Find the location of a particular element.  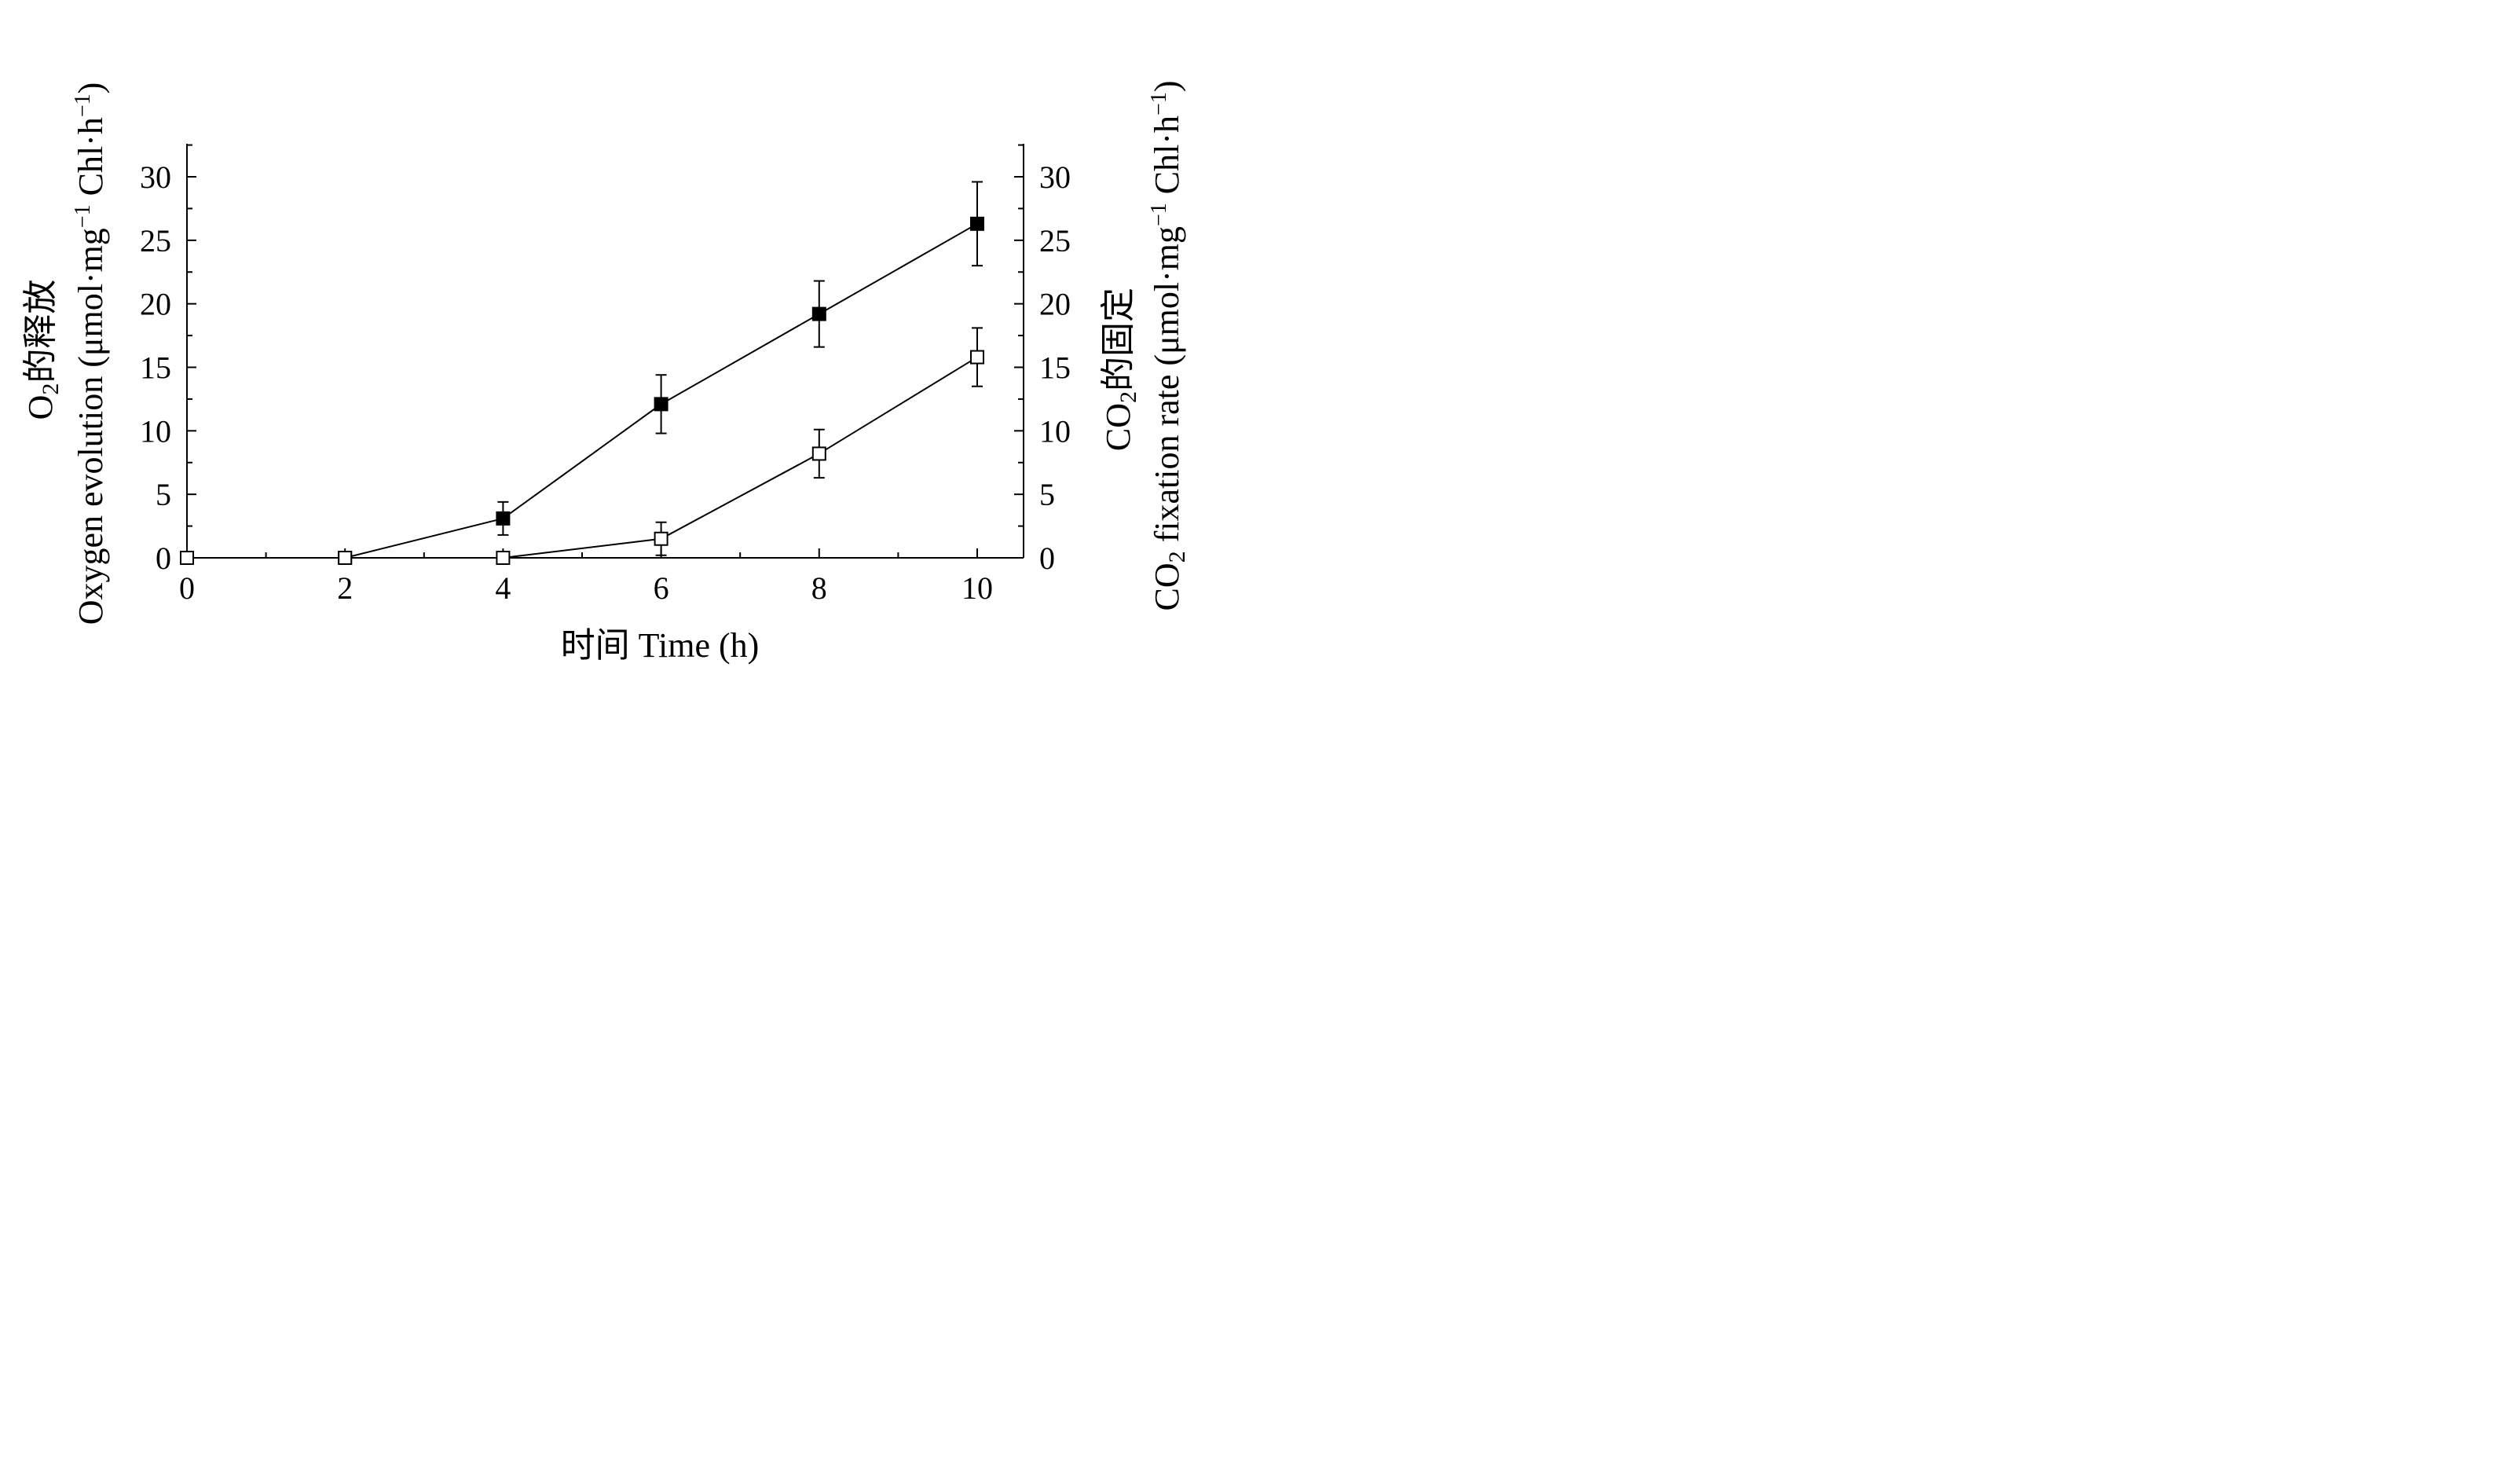

y-right-tick-label: 10 is located at coordinates (1055, 431).